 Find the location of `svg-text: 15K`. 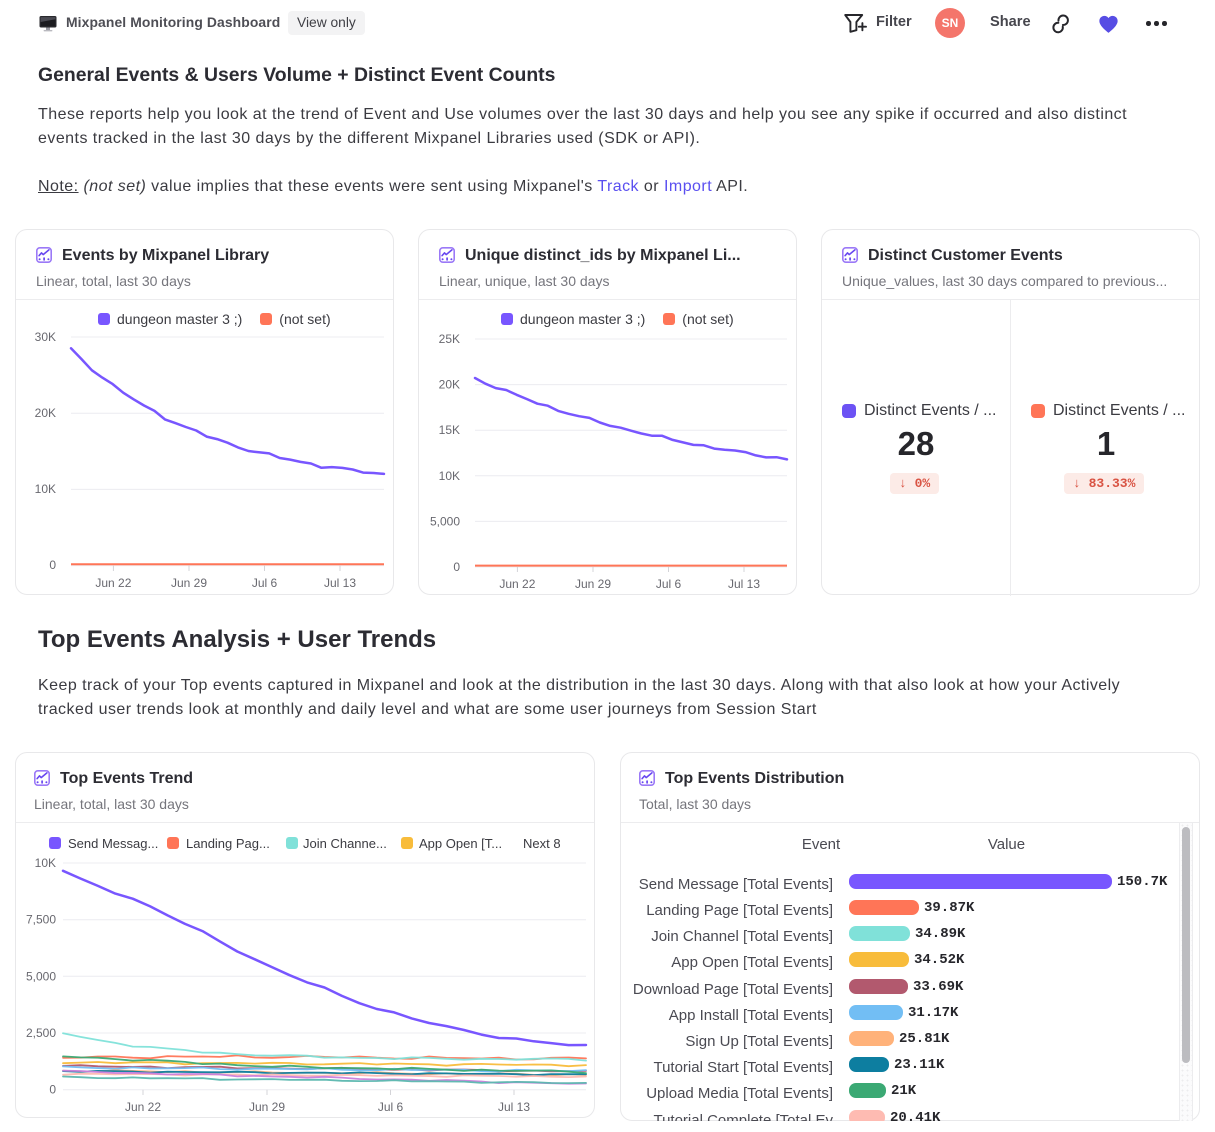

svg-text: 15K is located at coordinates (449, 430).